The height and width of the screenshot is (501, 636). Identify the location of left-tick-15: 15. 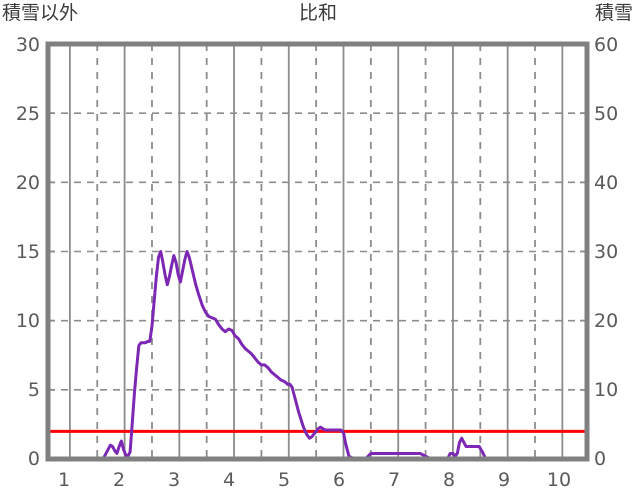
(27, 252).